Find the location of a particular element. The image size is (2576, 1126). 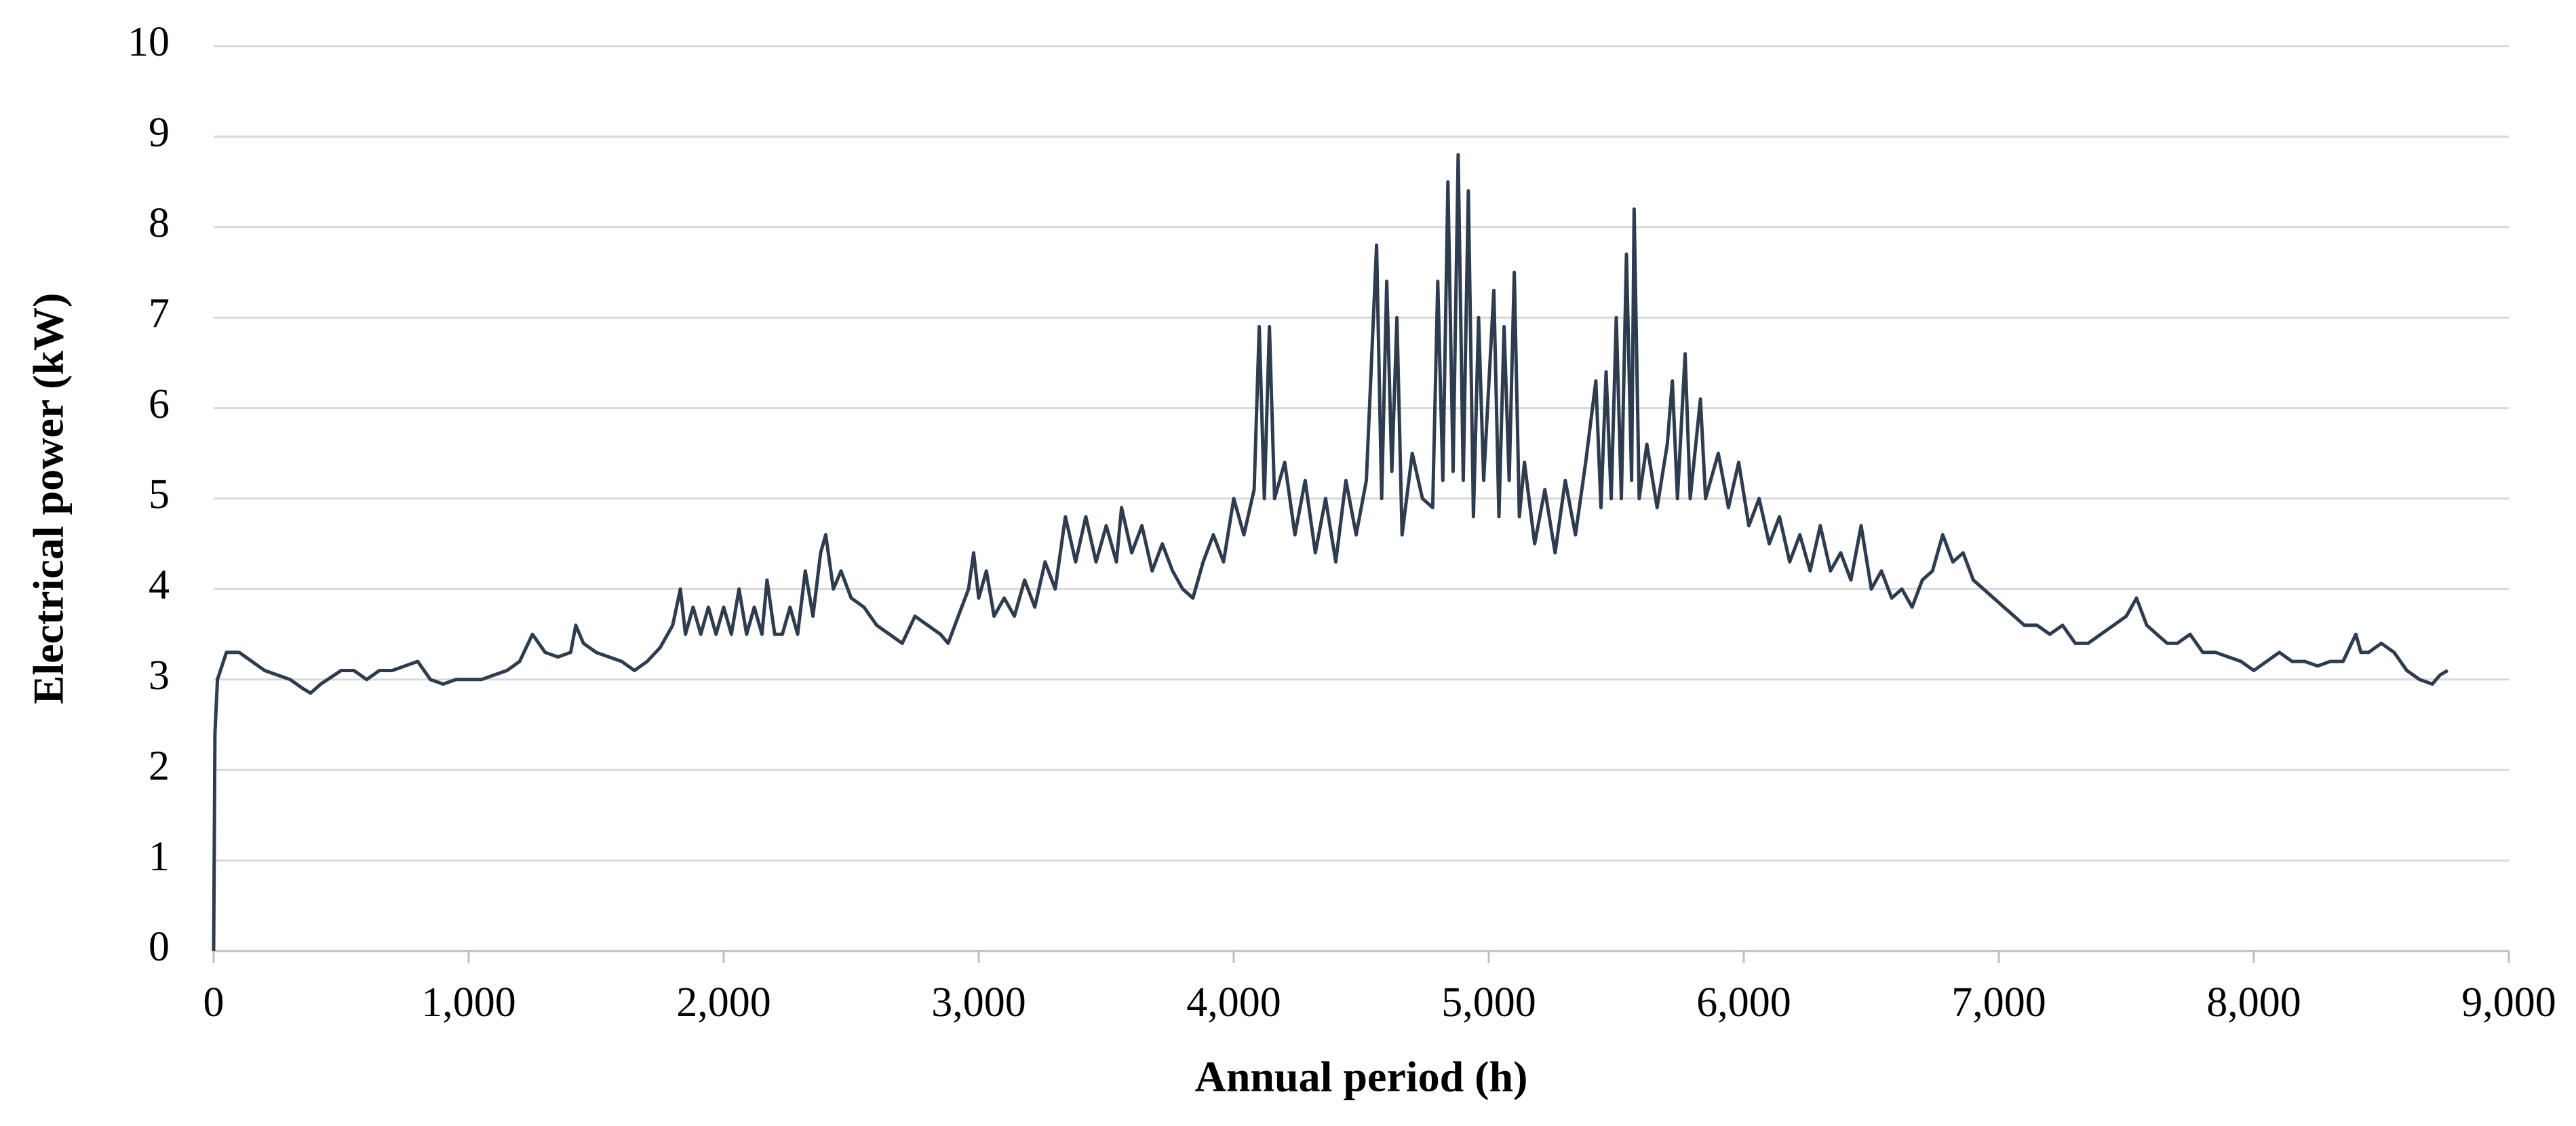

x-tick-label: 0 is located at coordinates (214, 1002).